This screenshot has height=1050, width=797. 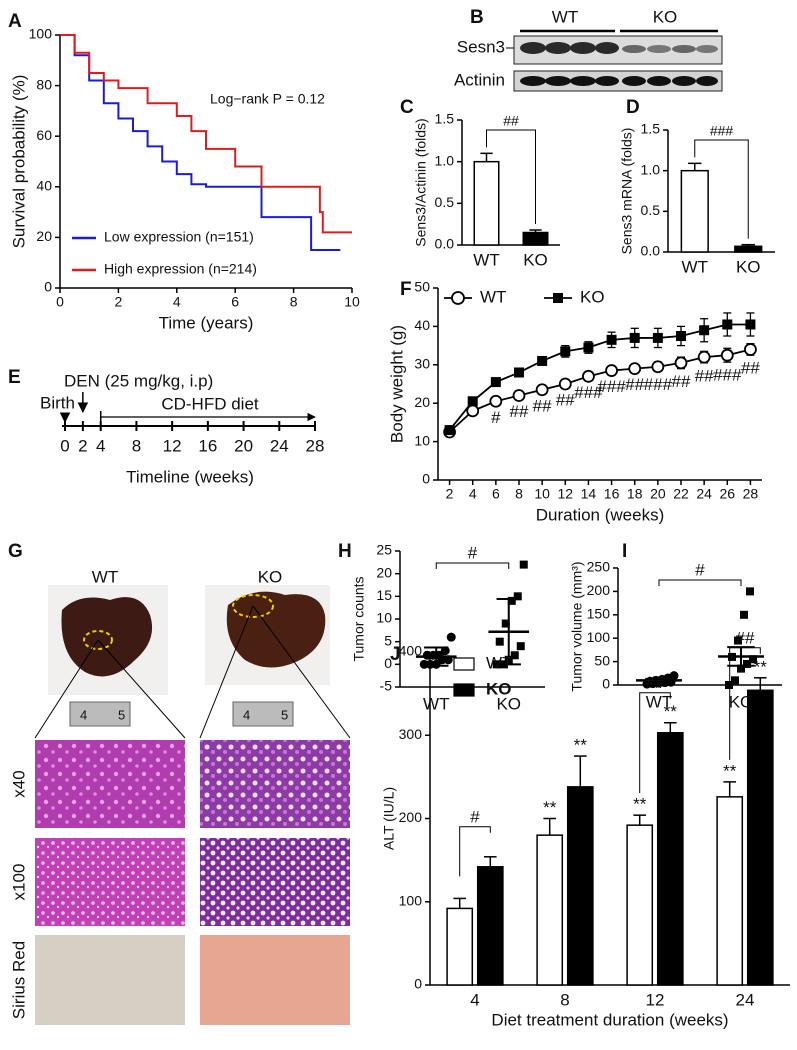 What do you see at coordinates (395, 654) in the screenshot?
I see `panel-letter: J` at bounding box center [395, 654].